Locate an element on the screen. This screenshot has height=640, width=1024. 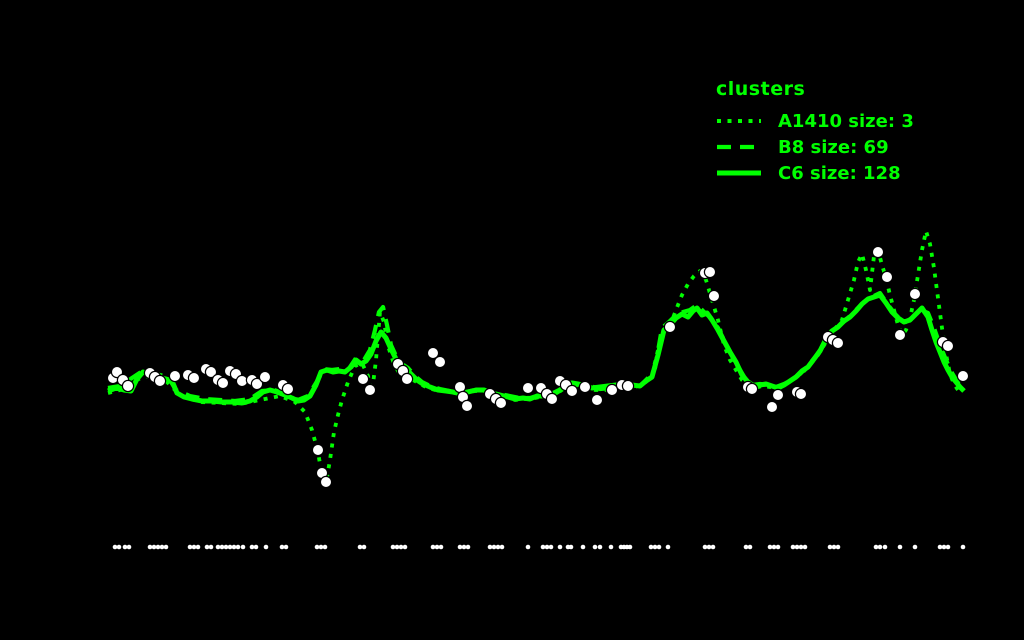
legend-entry-a1410: A1410 size: 3 is located at coordinates (815, 121).